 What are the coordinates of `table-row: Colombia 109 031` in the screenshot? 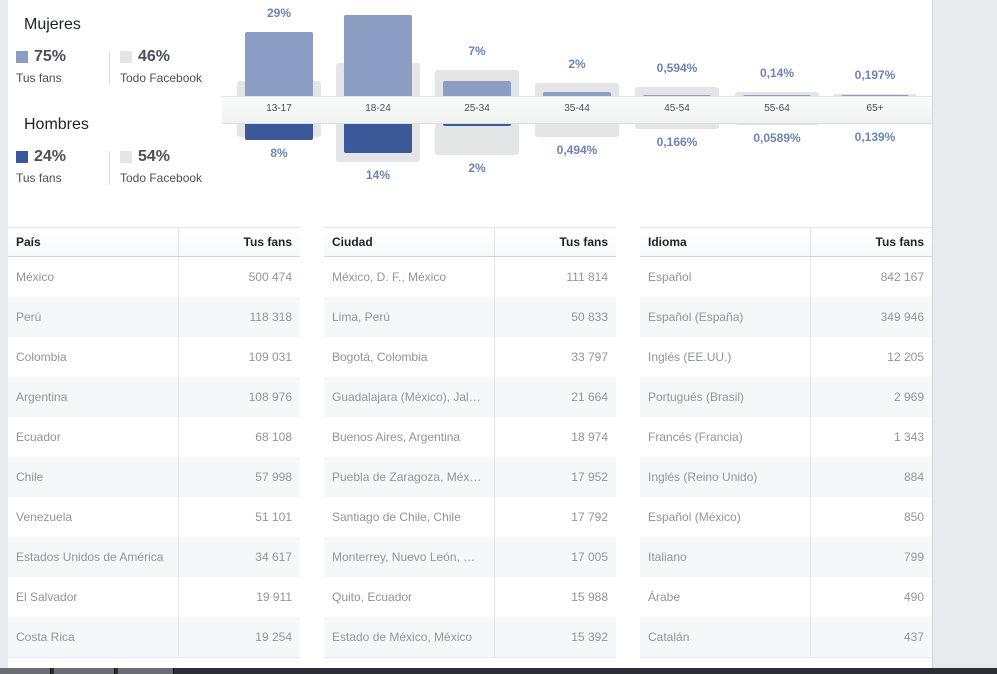 It's located at (154, 357).